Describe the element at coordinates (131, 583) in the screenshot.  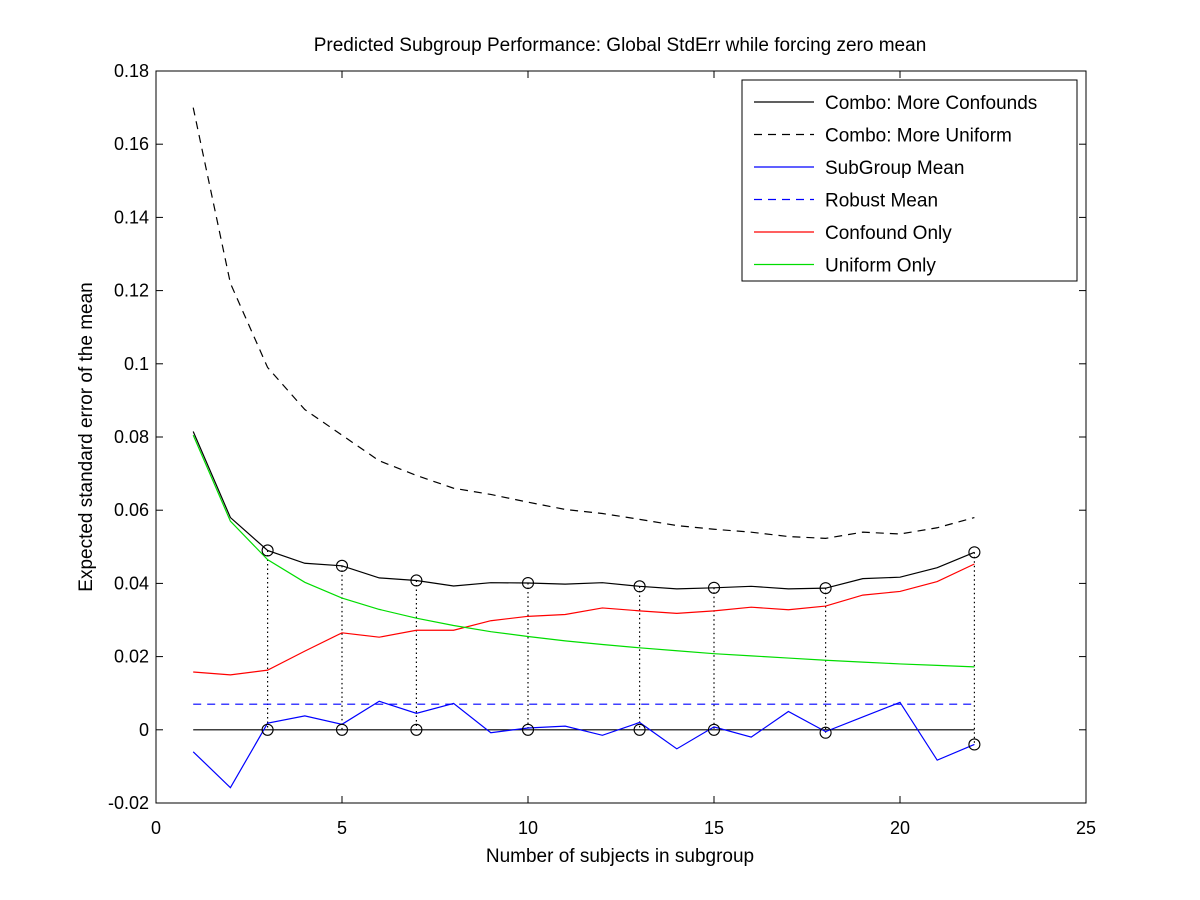
I see `y-tick-label: 0.04` at that location.